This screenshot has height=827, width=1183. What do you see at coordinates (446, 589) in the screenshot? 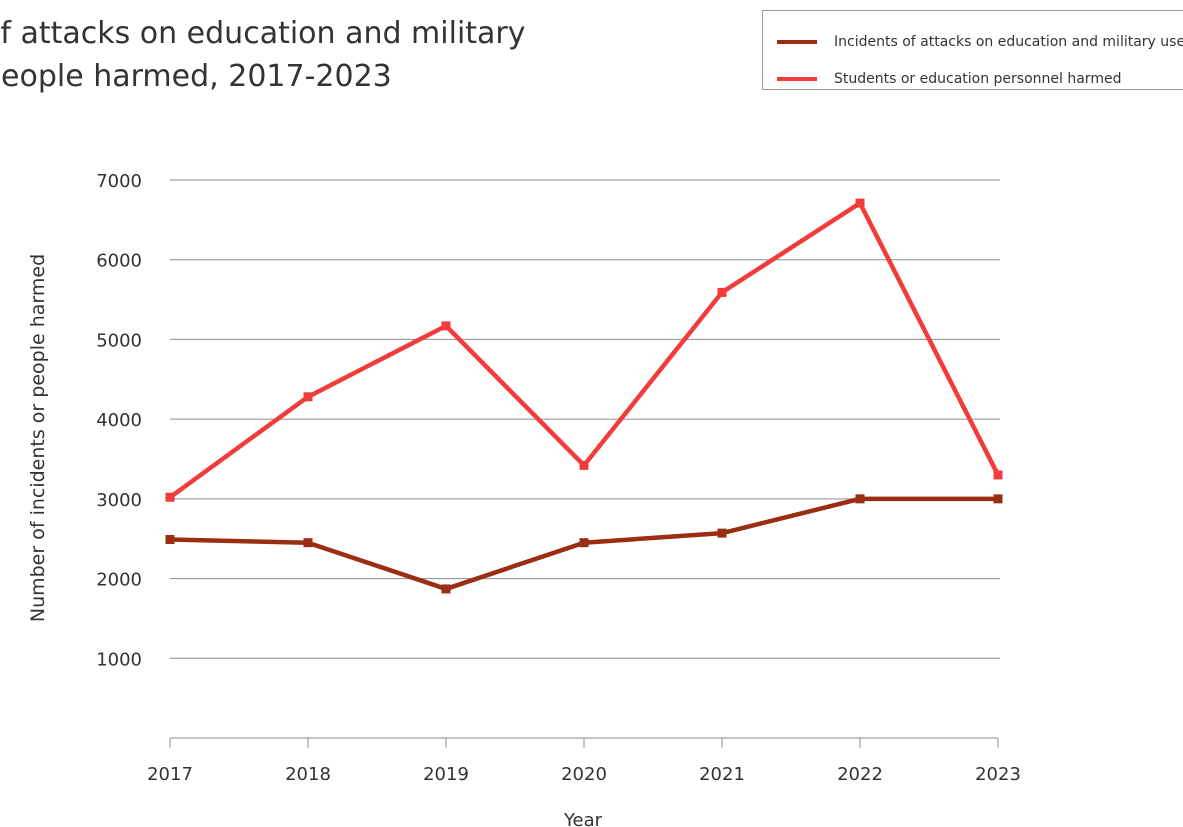
I see `data-point-0-2019` at bounding box center [446, 589].